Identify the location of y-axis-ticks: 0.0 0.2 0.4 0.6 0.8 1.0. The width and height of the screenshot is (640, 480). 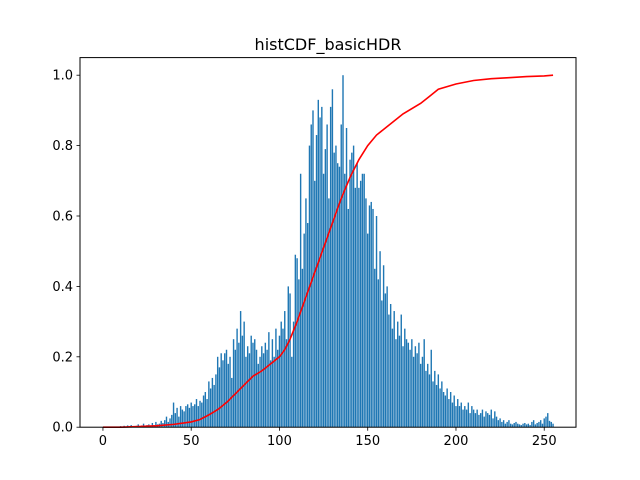
(66, 252).